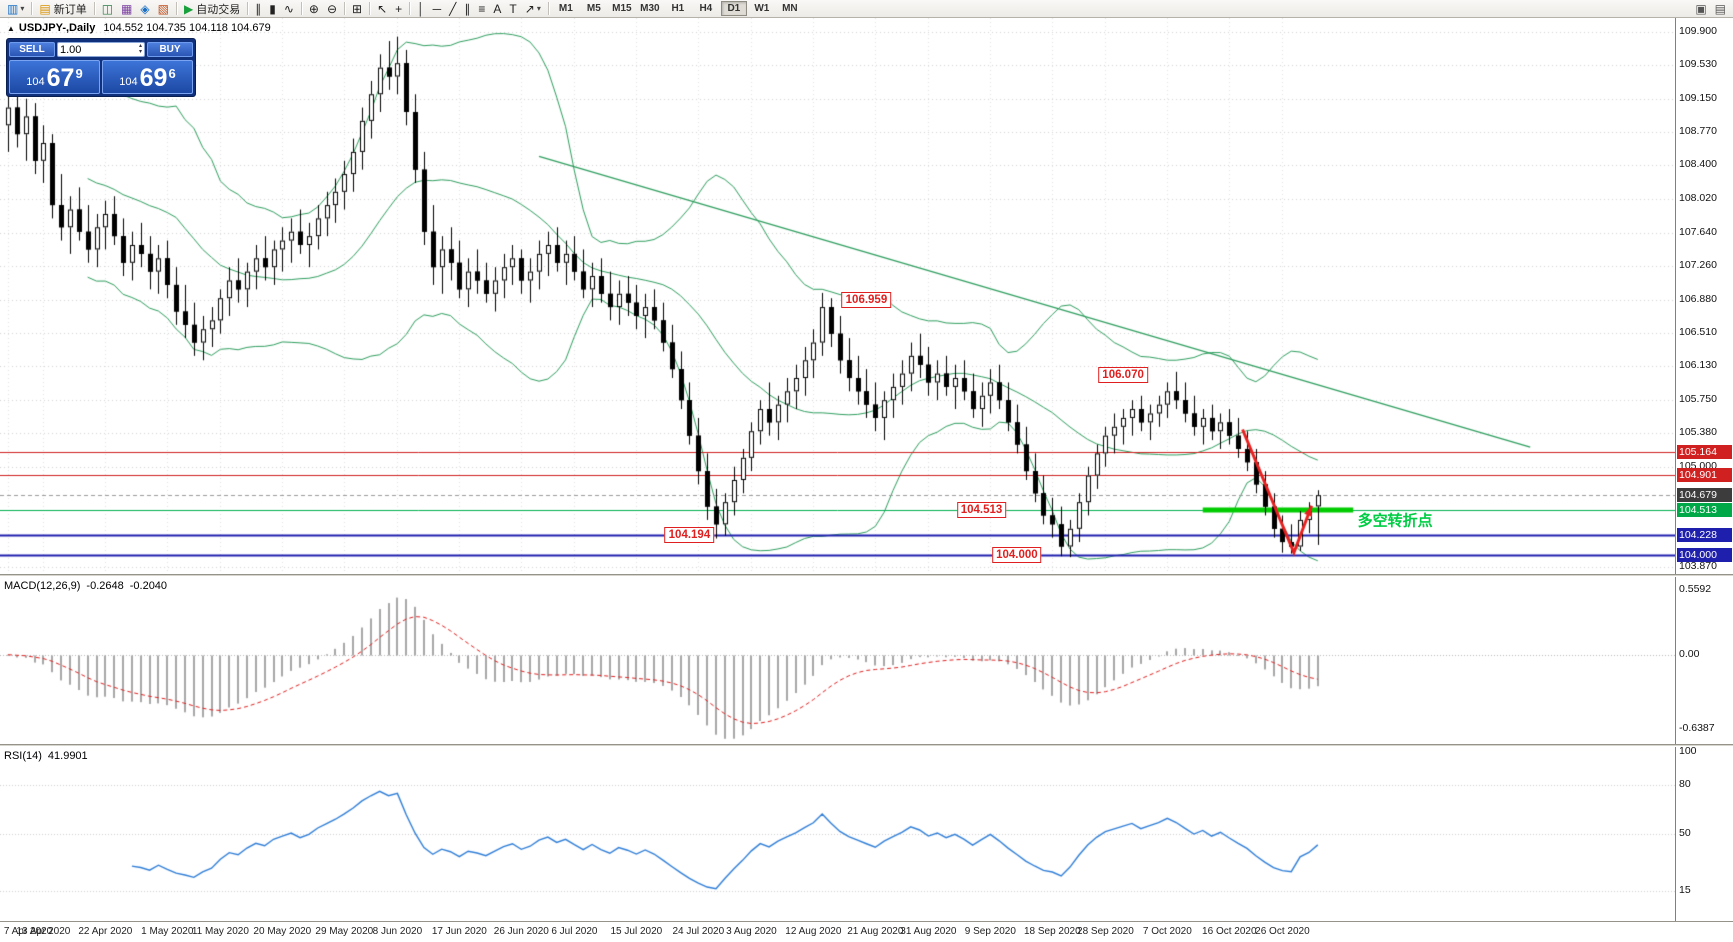 This screenshot has width=1733, height=942. What do you see at coordinates (751, 931) in the screenshot?
I see `date-tick-label: 3 Aug 2020` at bounding box center [751, 931].